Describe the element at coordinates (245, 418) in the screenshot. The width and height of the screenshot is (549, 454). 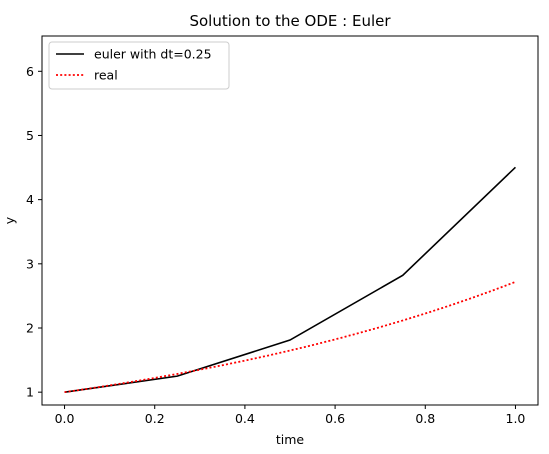
I see `x-tick-label: 0.4` at that location.